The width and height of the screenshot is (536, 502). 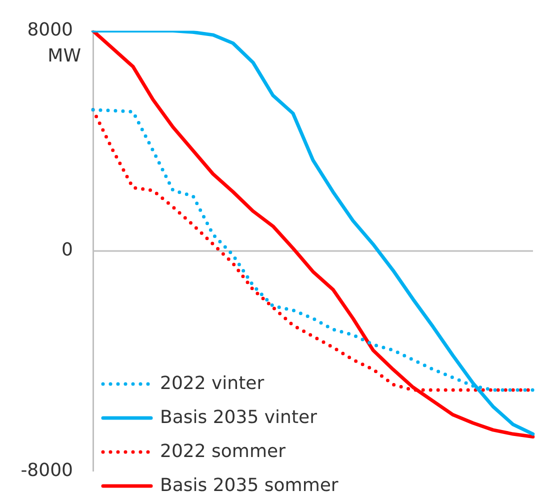 What do you see at coordinates (212, 384) in the screenshot?
I see `legend-label: 2022 vinter` at bounding box center [212, 384].